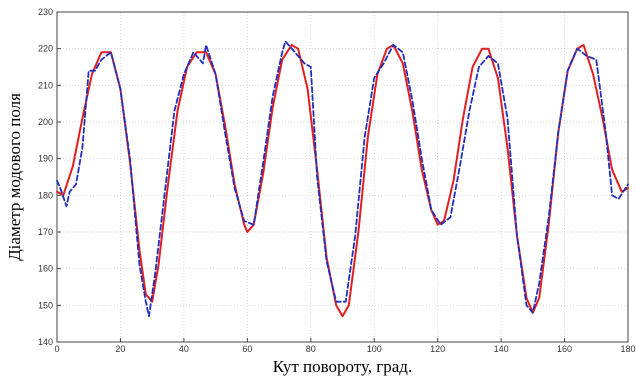  Describe the element at coordinates (374, 349) in the screenshot. I see `x-tick-label: 100` at that location.